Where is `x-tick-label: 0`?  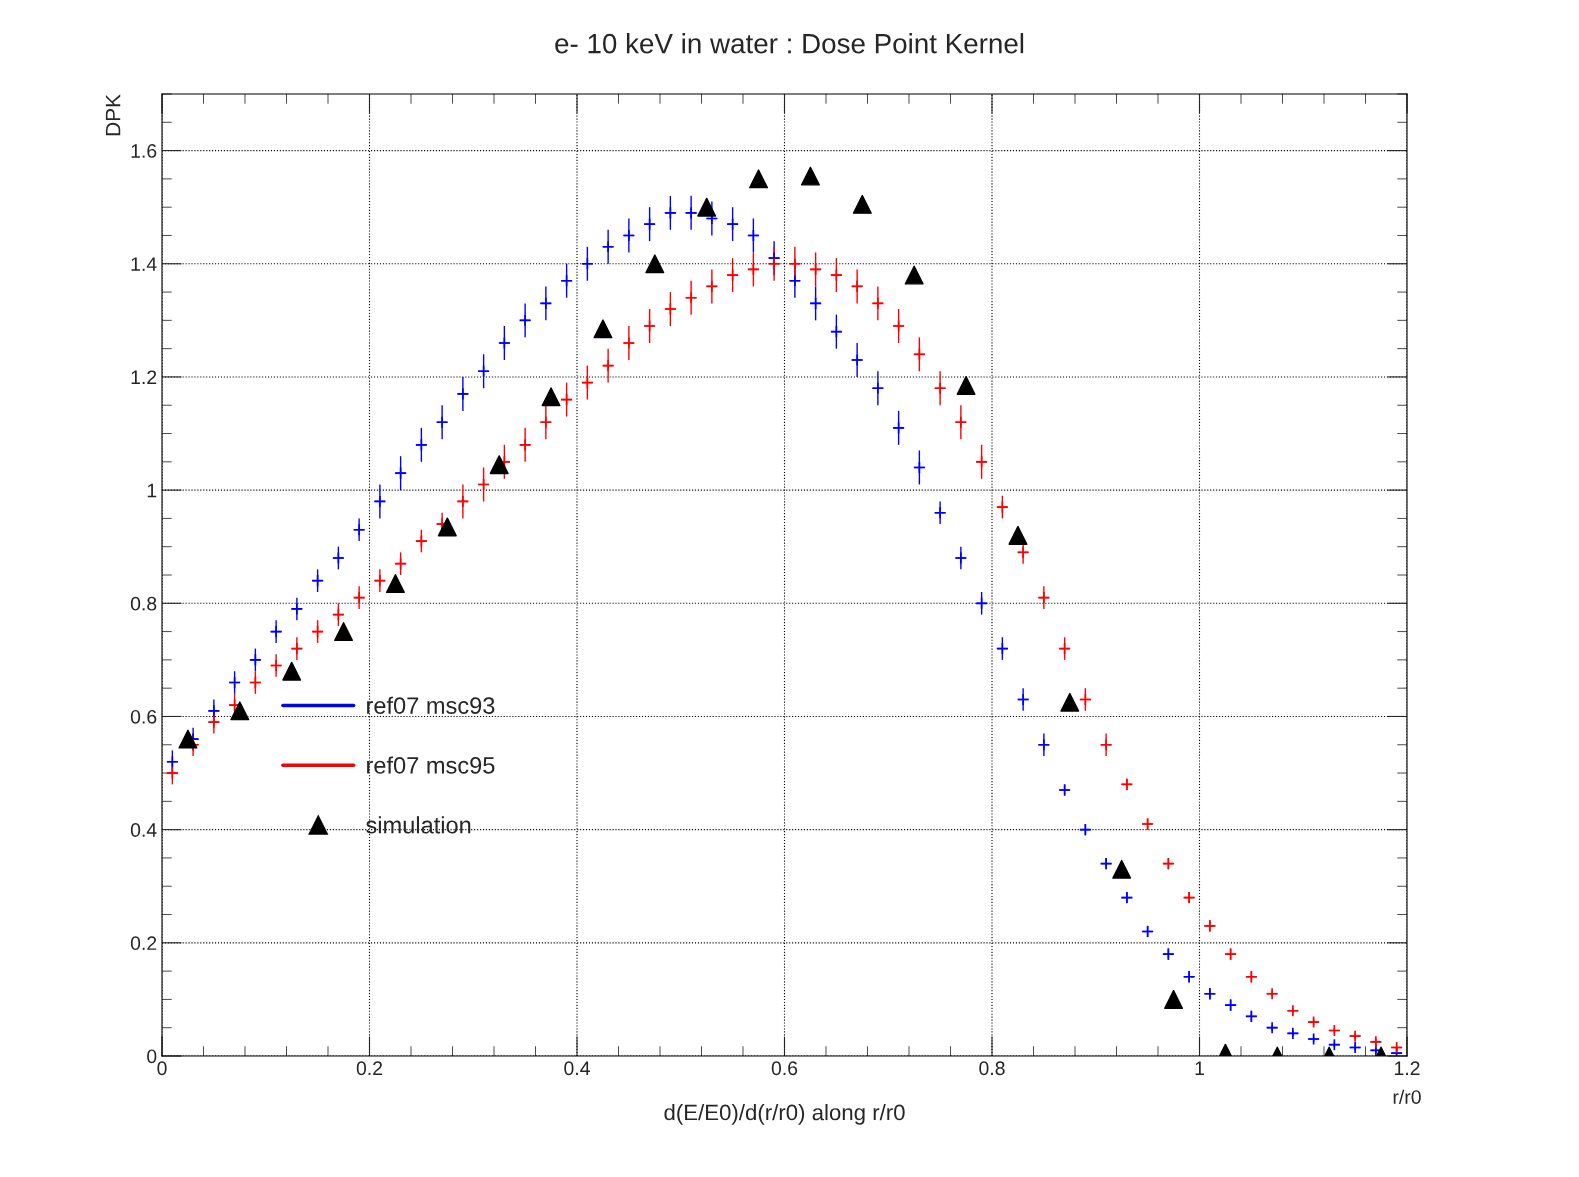 x-tick-label: 0 is located at coordinates (162, 1068).